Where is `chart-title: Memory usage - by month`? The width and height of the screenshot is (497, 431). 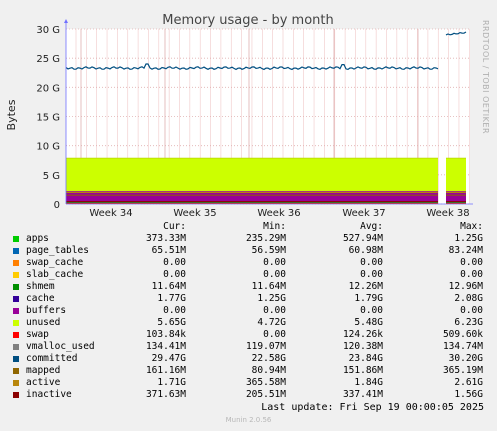
chart-title: Memory usage - by month is located at coordinates (247, 20).